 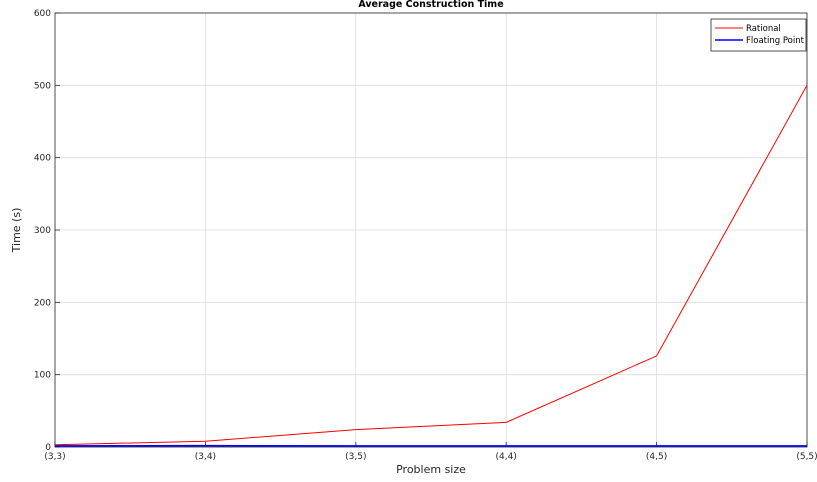 What do you see at coordinates (806, 457) in the screenshot?
I see `x-tick-label: (5,5)` at bounding box center [806, 457].